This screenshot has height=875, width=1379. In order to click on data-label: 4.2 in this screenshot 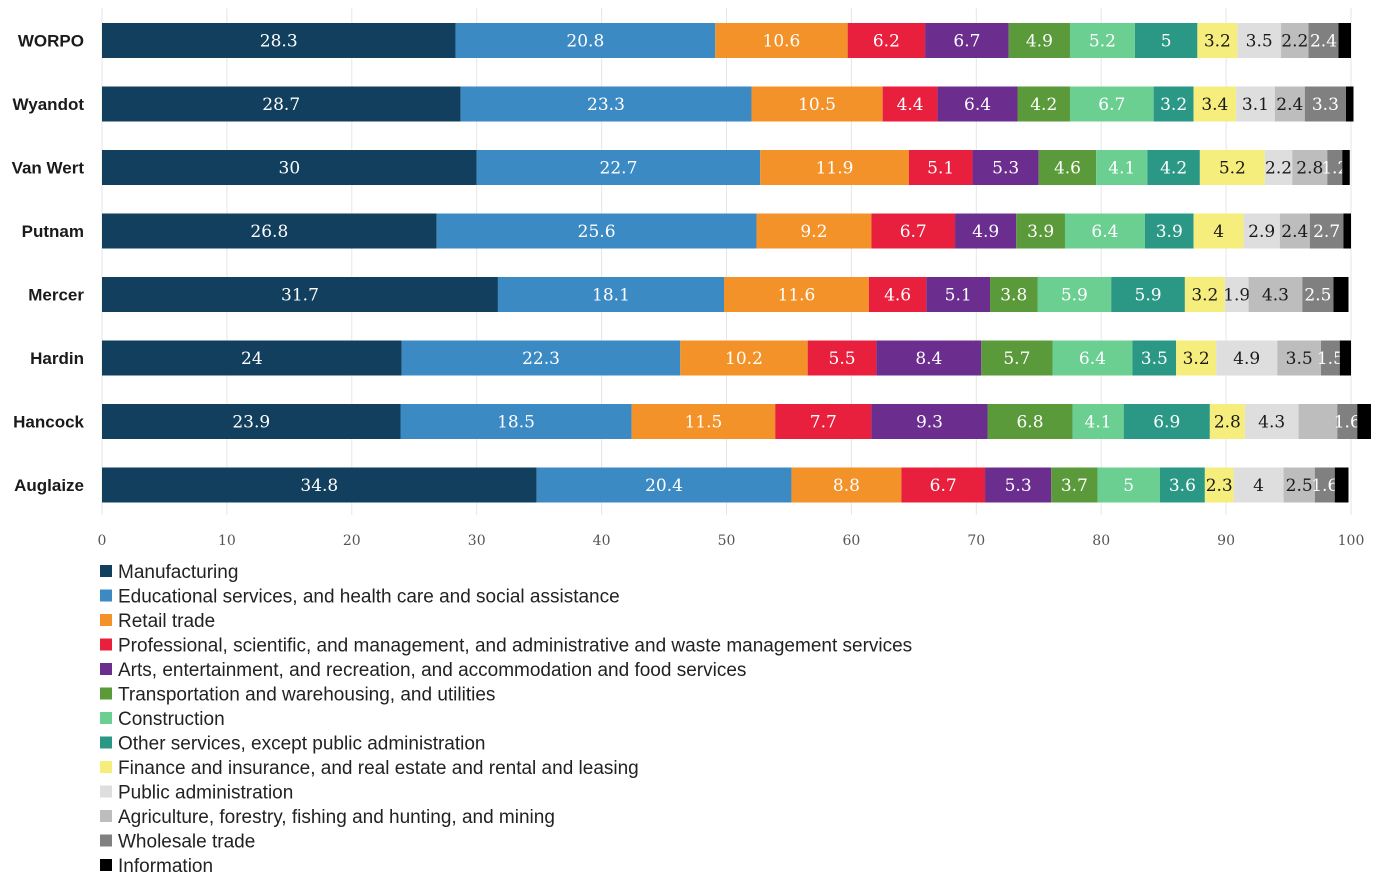, I will do `click(1043, 105)`.